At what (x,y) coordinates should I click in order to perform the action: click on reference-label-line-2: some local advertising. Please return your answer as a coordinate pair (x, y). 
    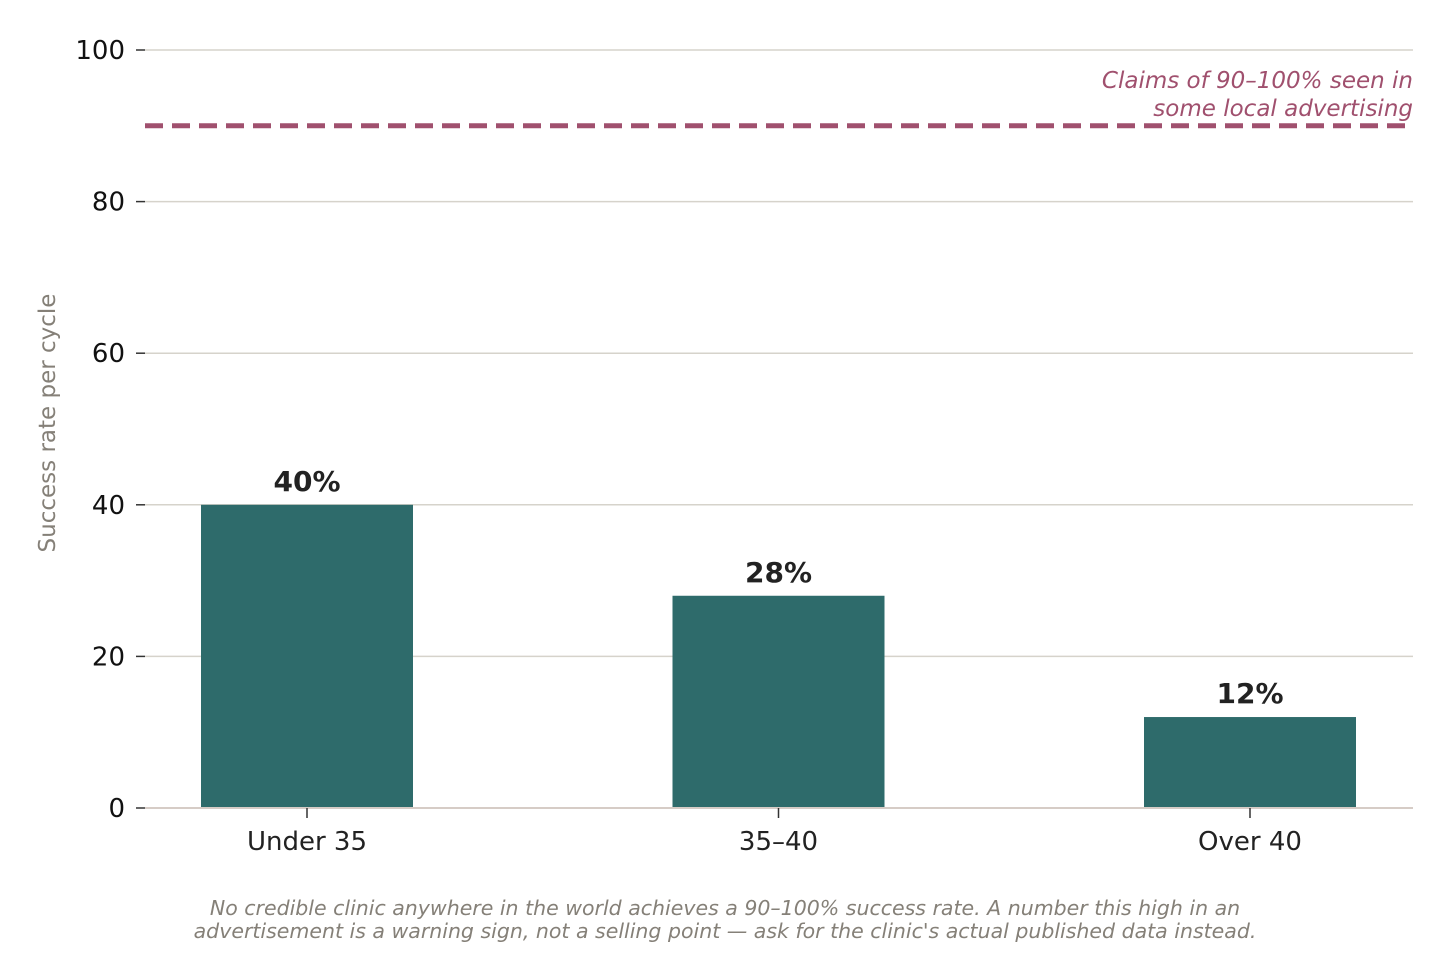
    Looking at the image, I should click on (1283, 109).